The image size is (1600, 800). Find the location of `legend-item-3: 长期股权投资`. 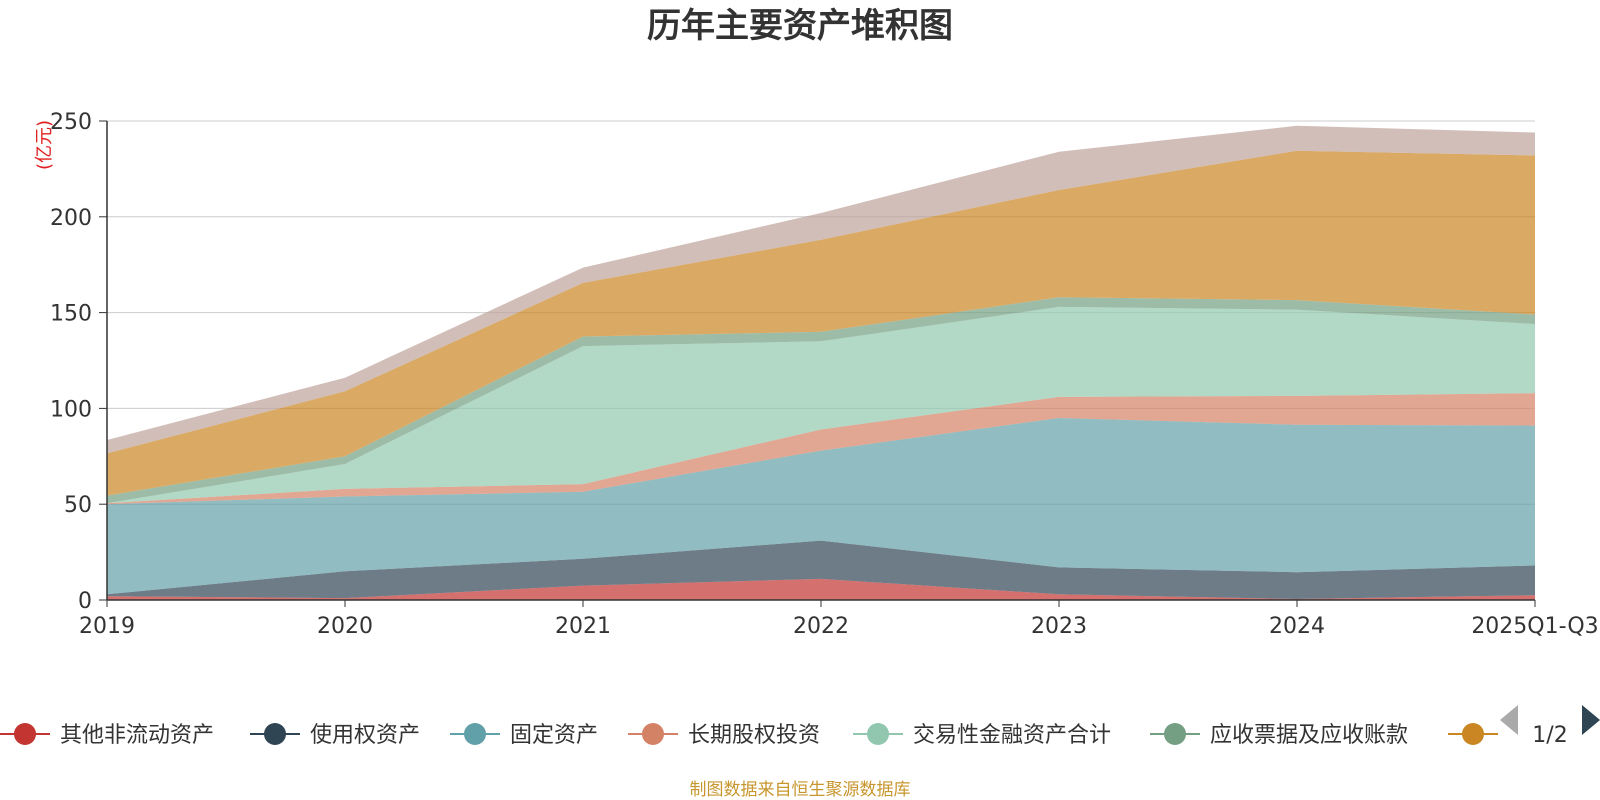

legend-item-3: 长期股权投资 is located at coordinates (724, 735).